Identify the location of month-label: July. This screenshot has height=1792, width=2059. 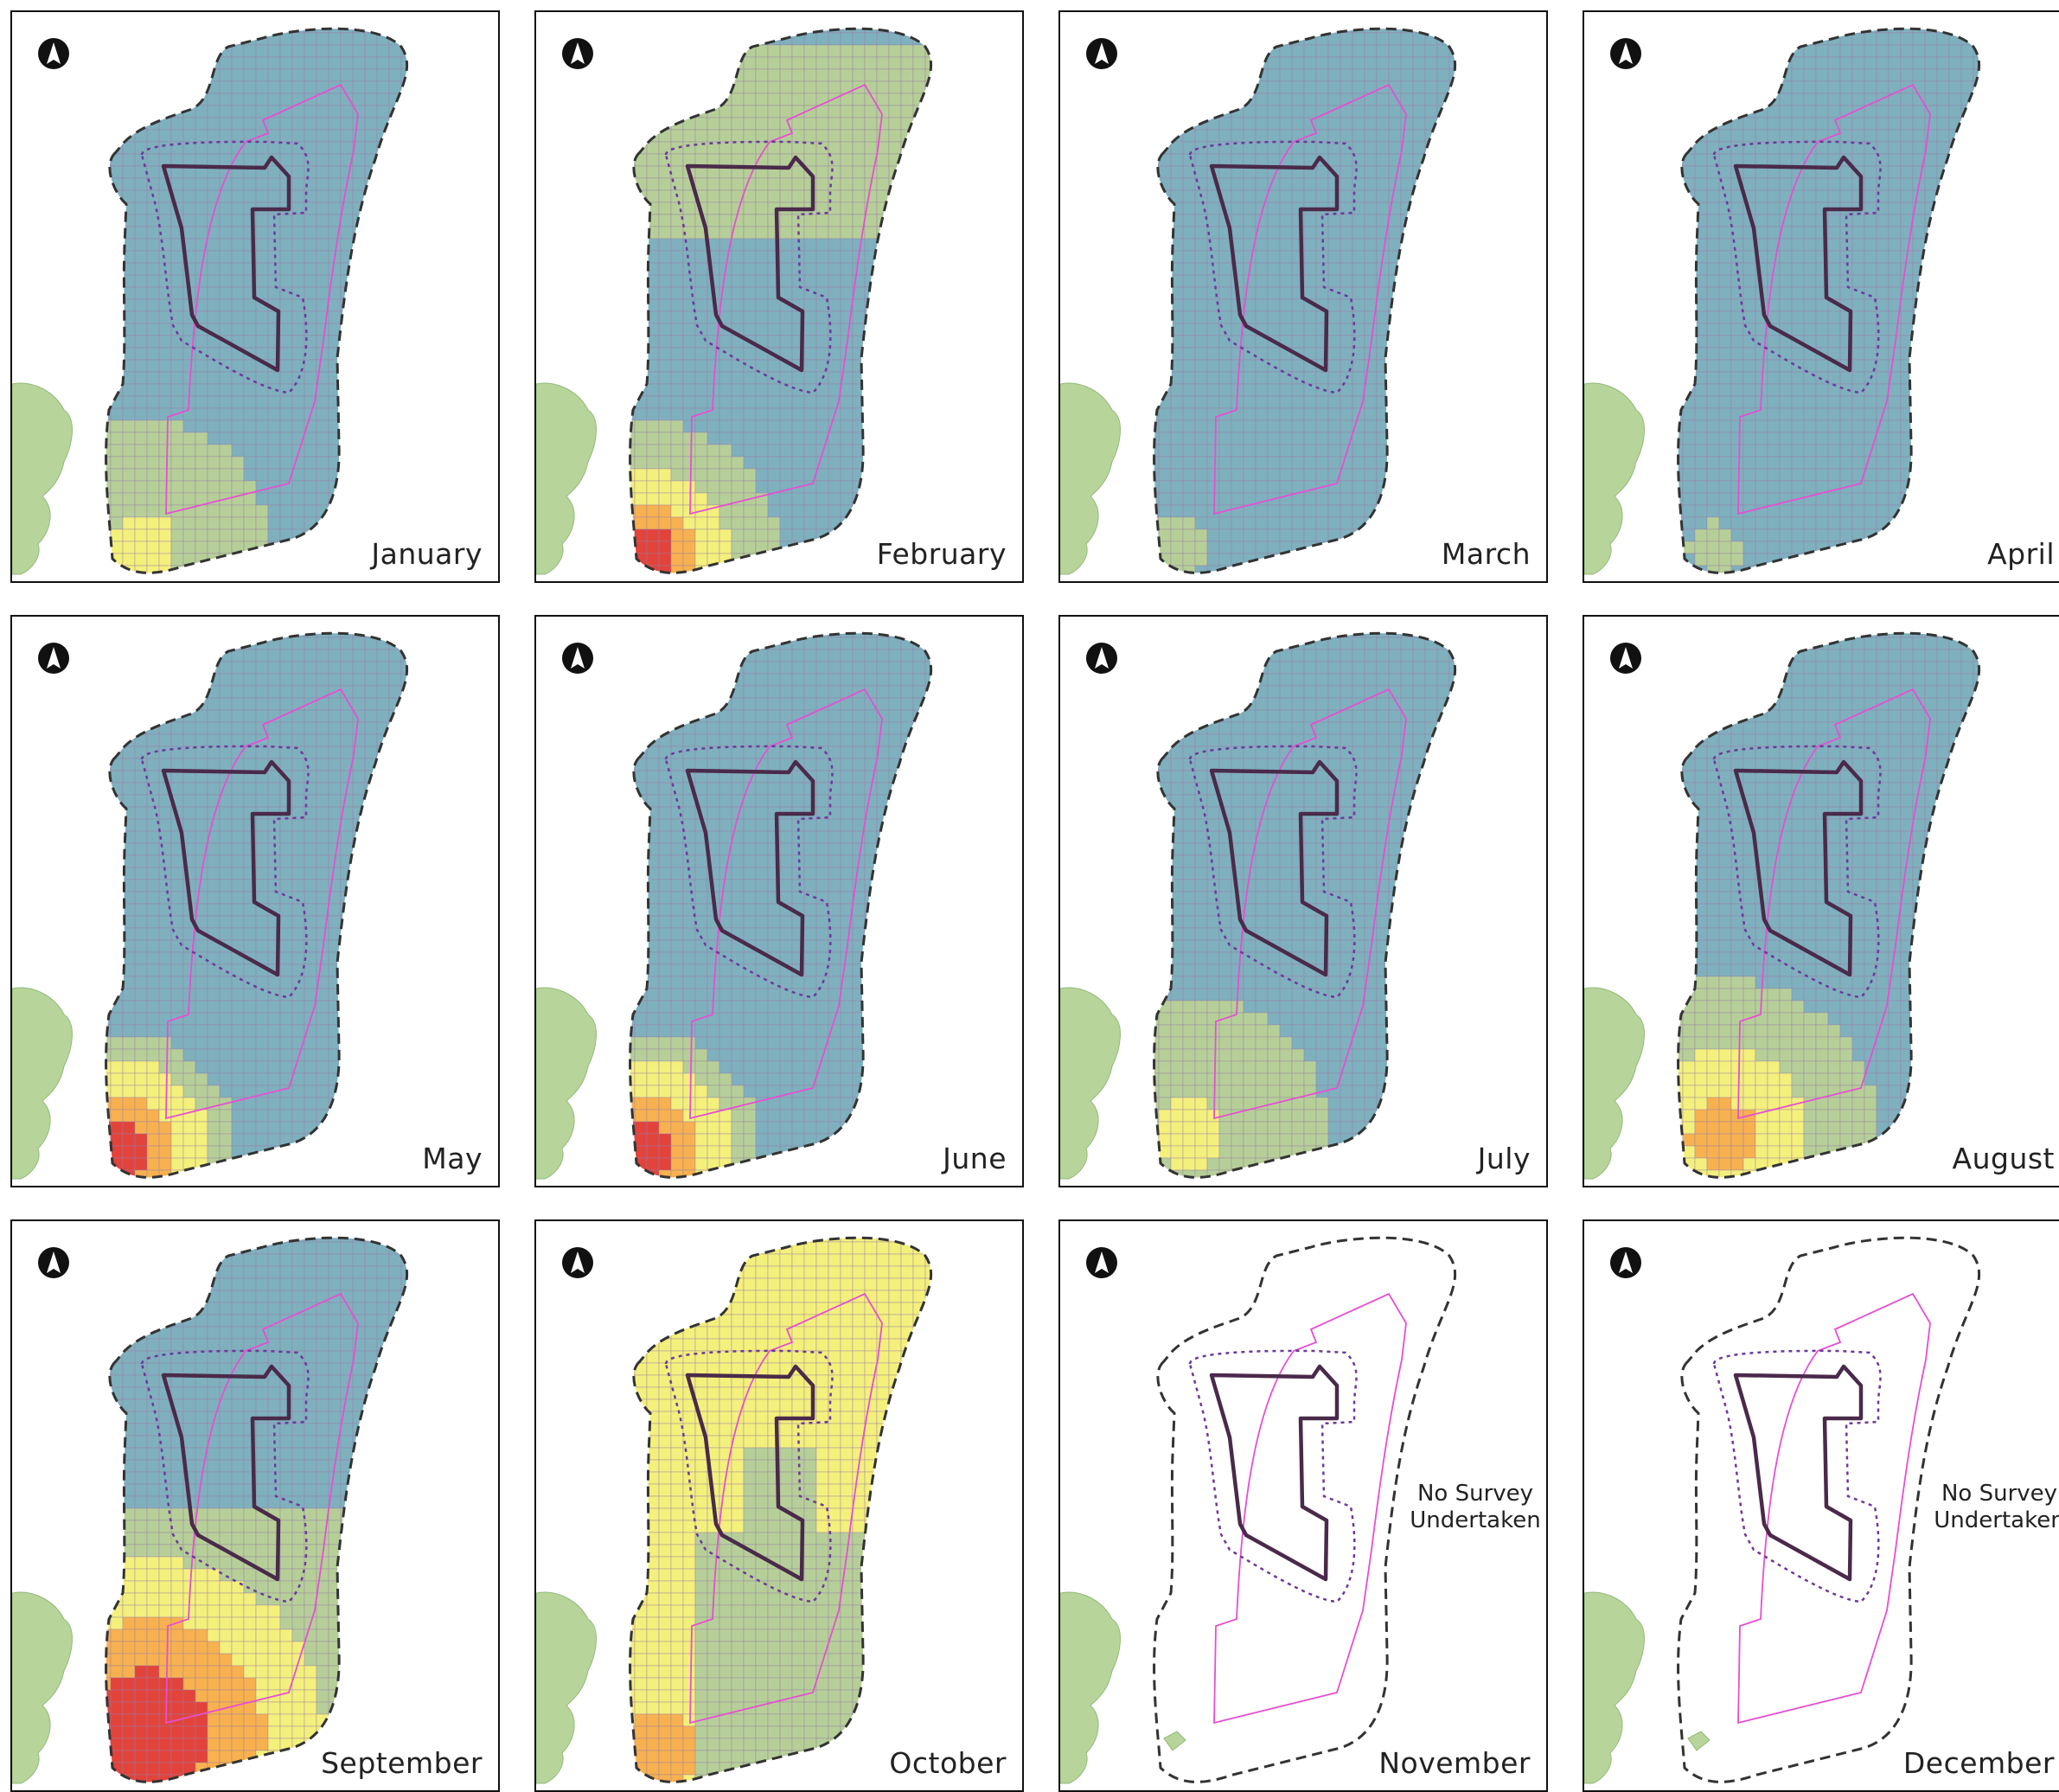
(1504, 1158).